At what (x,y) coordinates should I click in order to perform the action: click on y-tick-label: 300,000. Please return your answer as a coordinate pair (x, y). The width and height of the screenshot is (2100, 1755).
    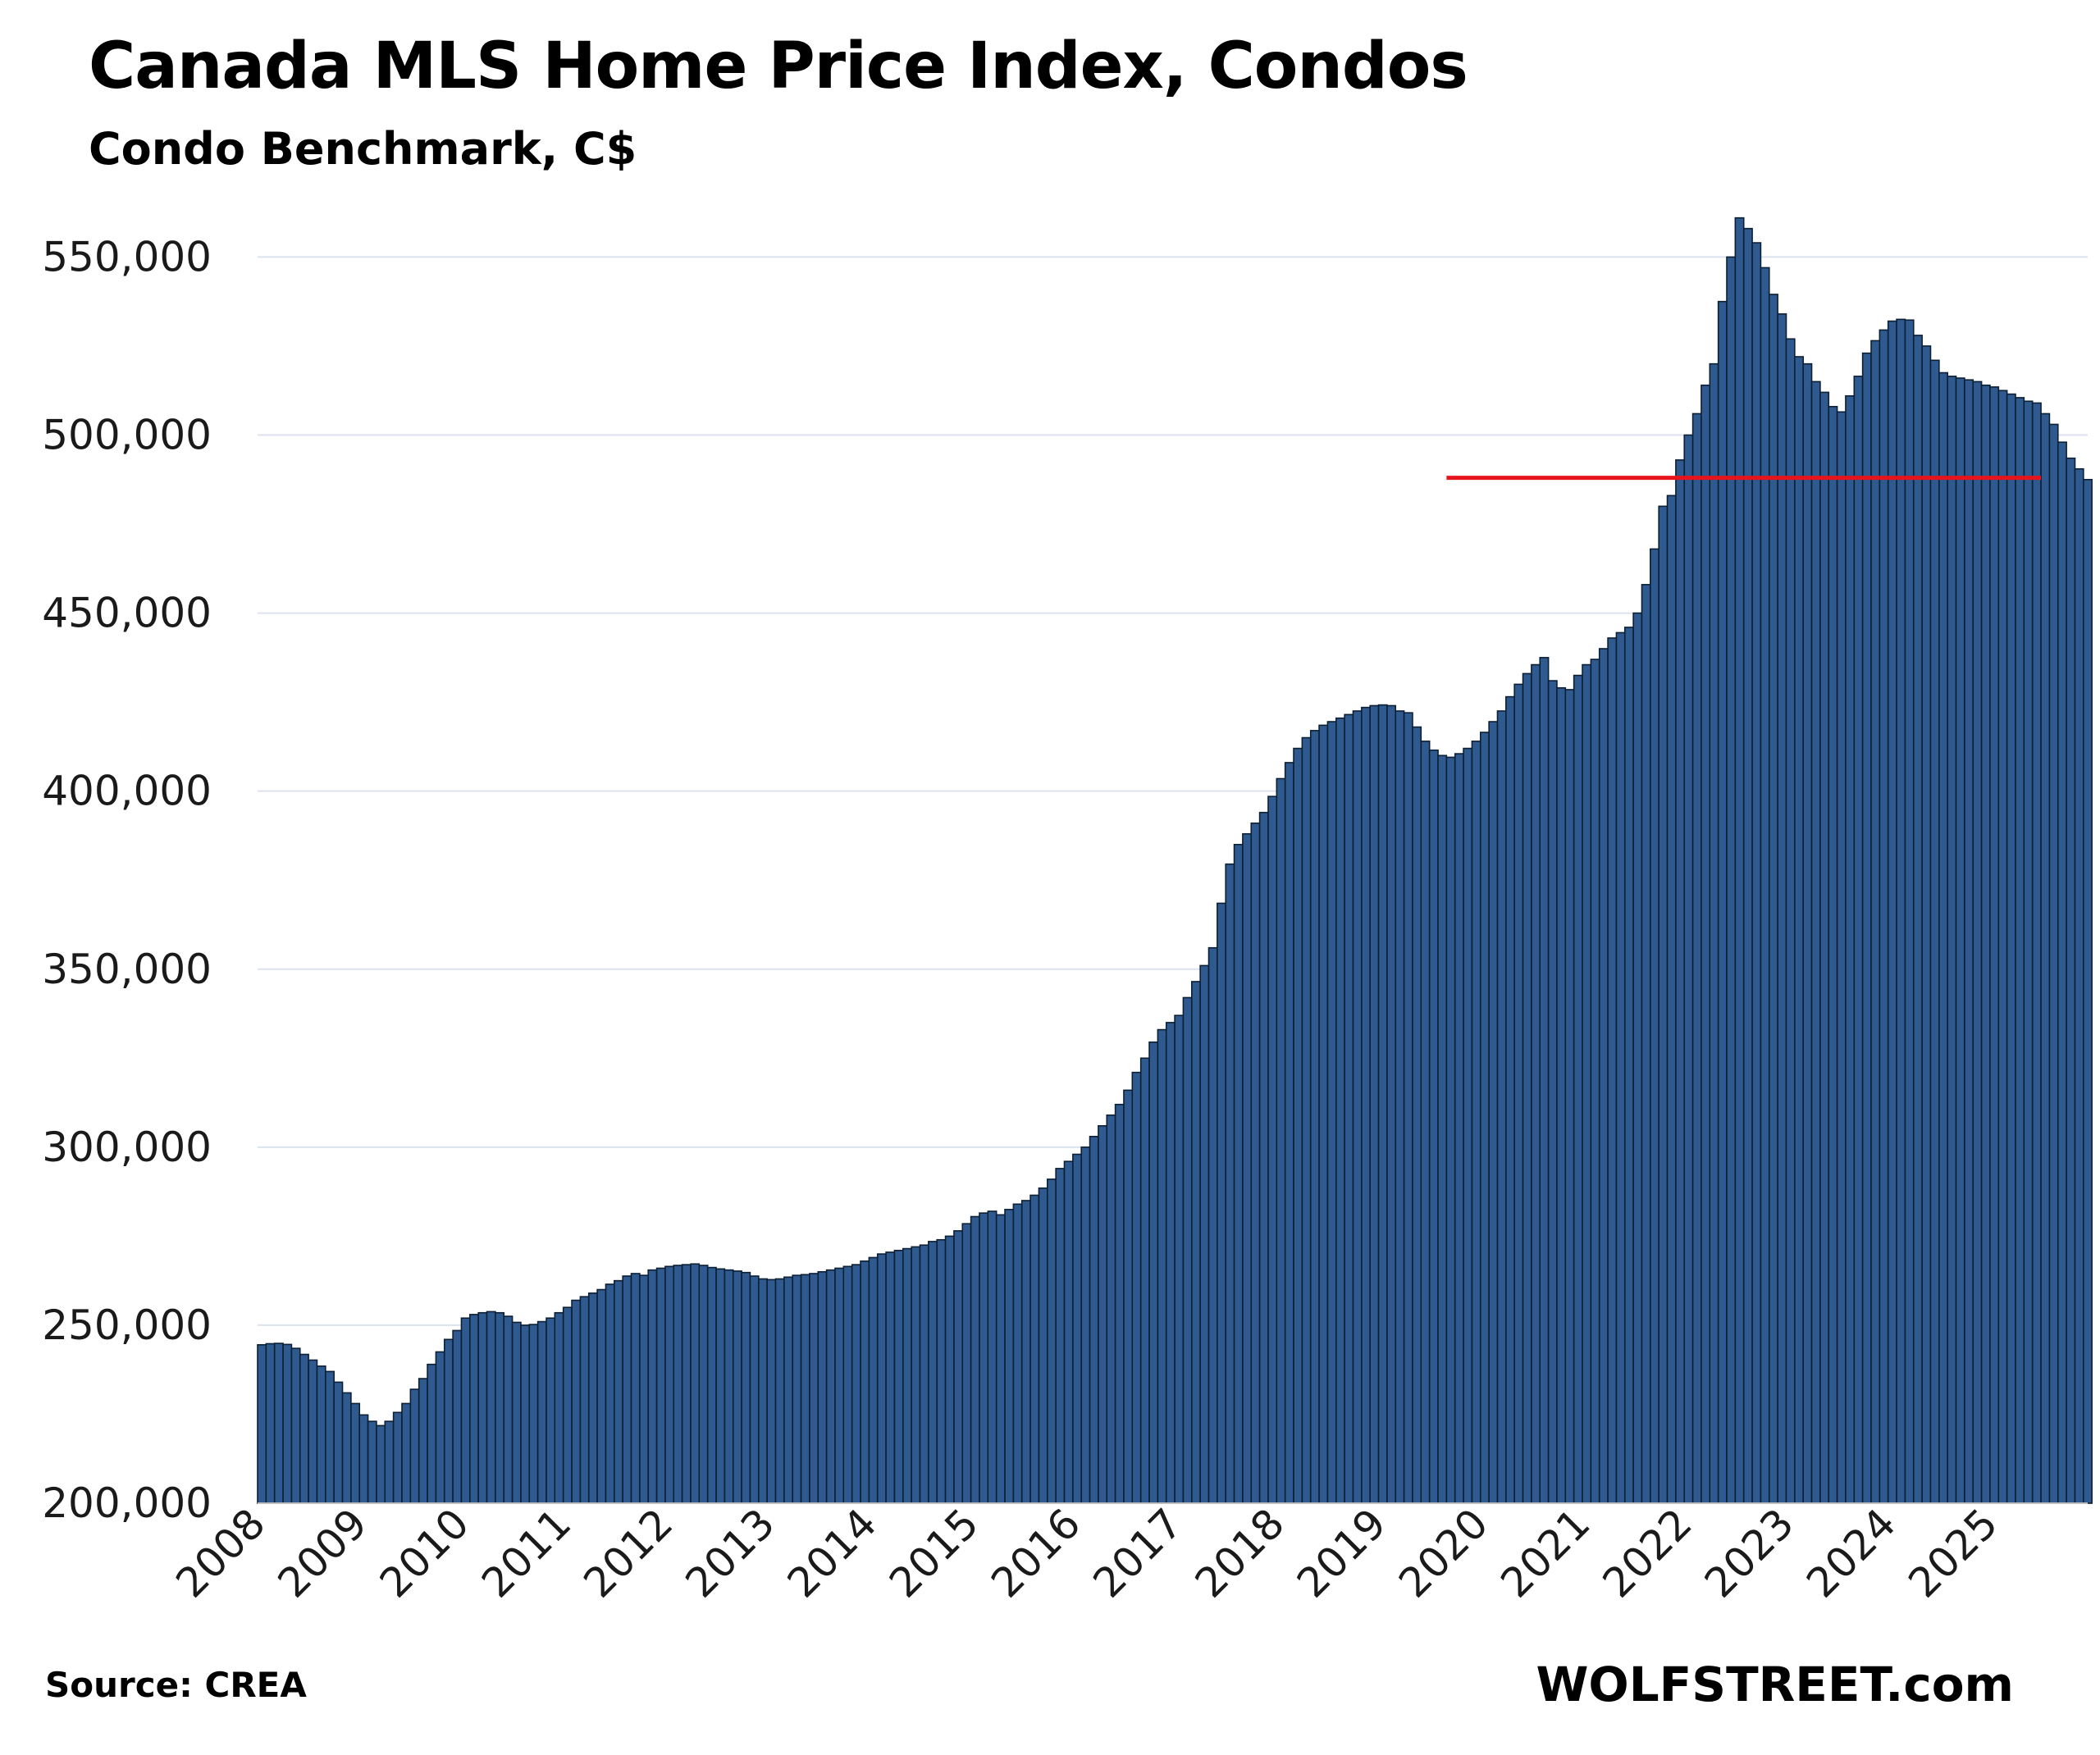
    Looking at the image, I should click on (127, 1147).